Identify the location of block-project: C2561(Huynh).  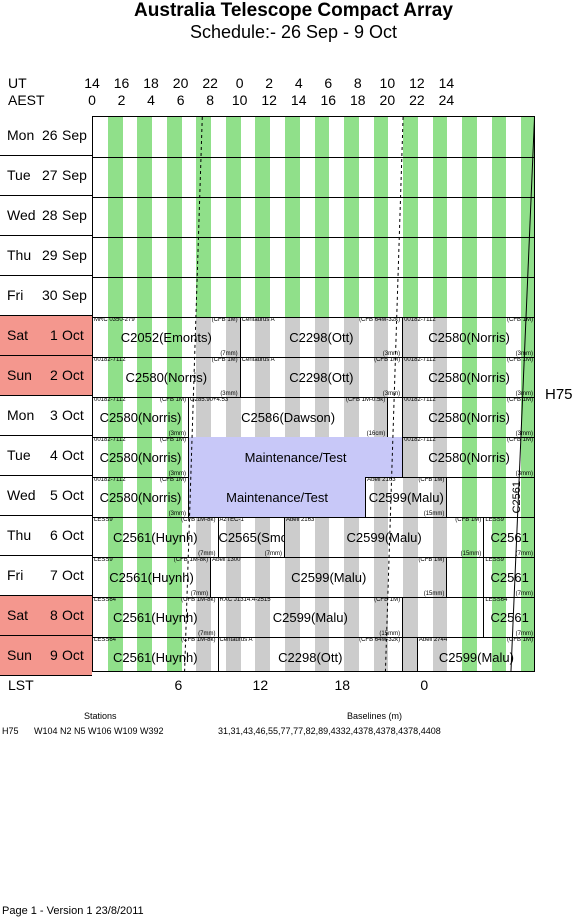
(155, 537).